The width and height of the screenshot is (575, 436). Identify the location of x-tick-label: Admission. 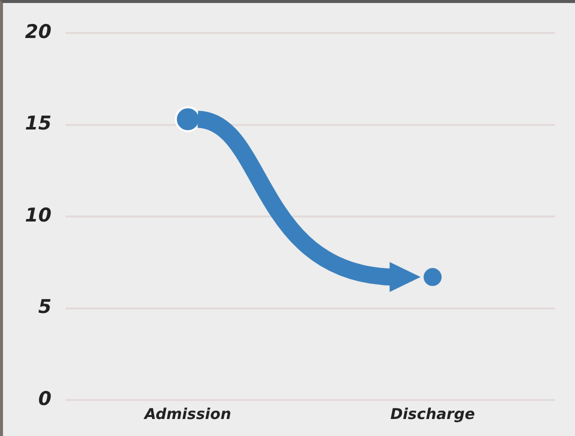
(188, 413).